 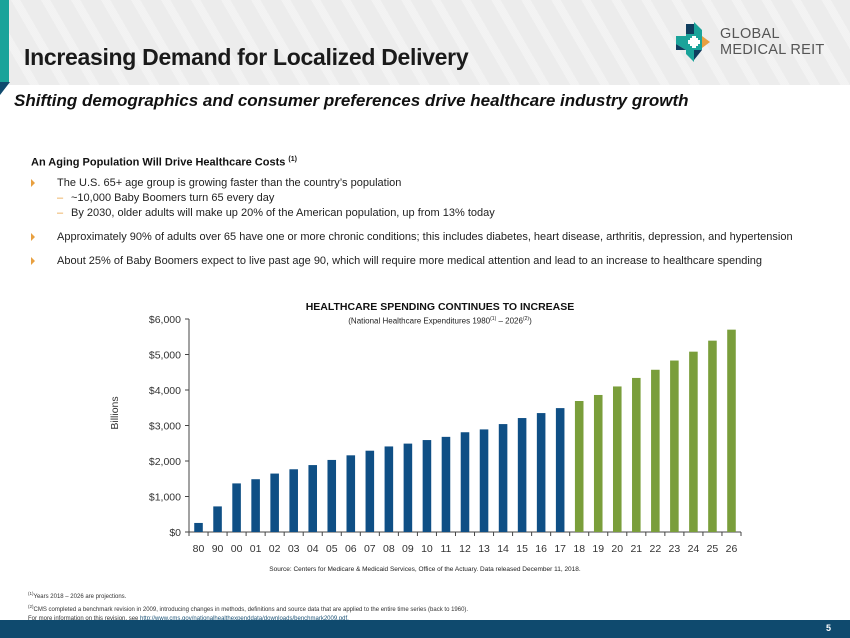 I want to click on sub-bullet-text: ~10,000 Baby Boomers turn 65 every day, so click(x=173, y=198).